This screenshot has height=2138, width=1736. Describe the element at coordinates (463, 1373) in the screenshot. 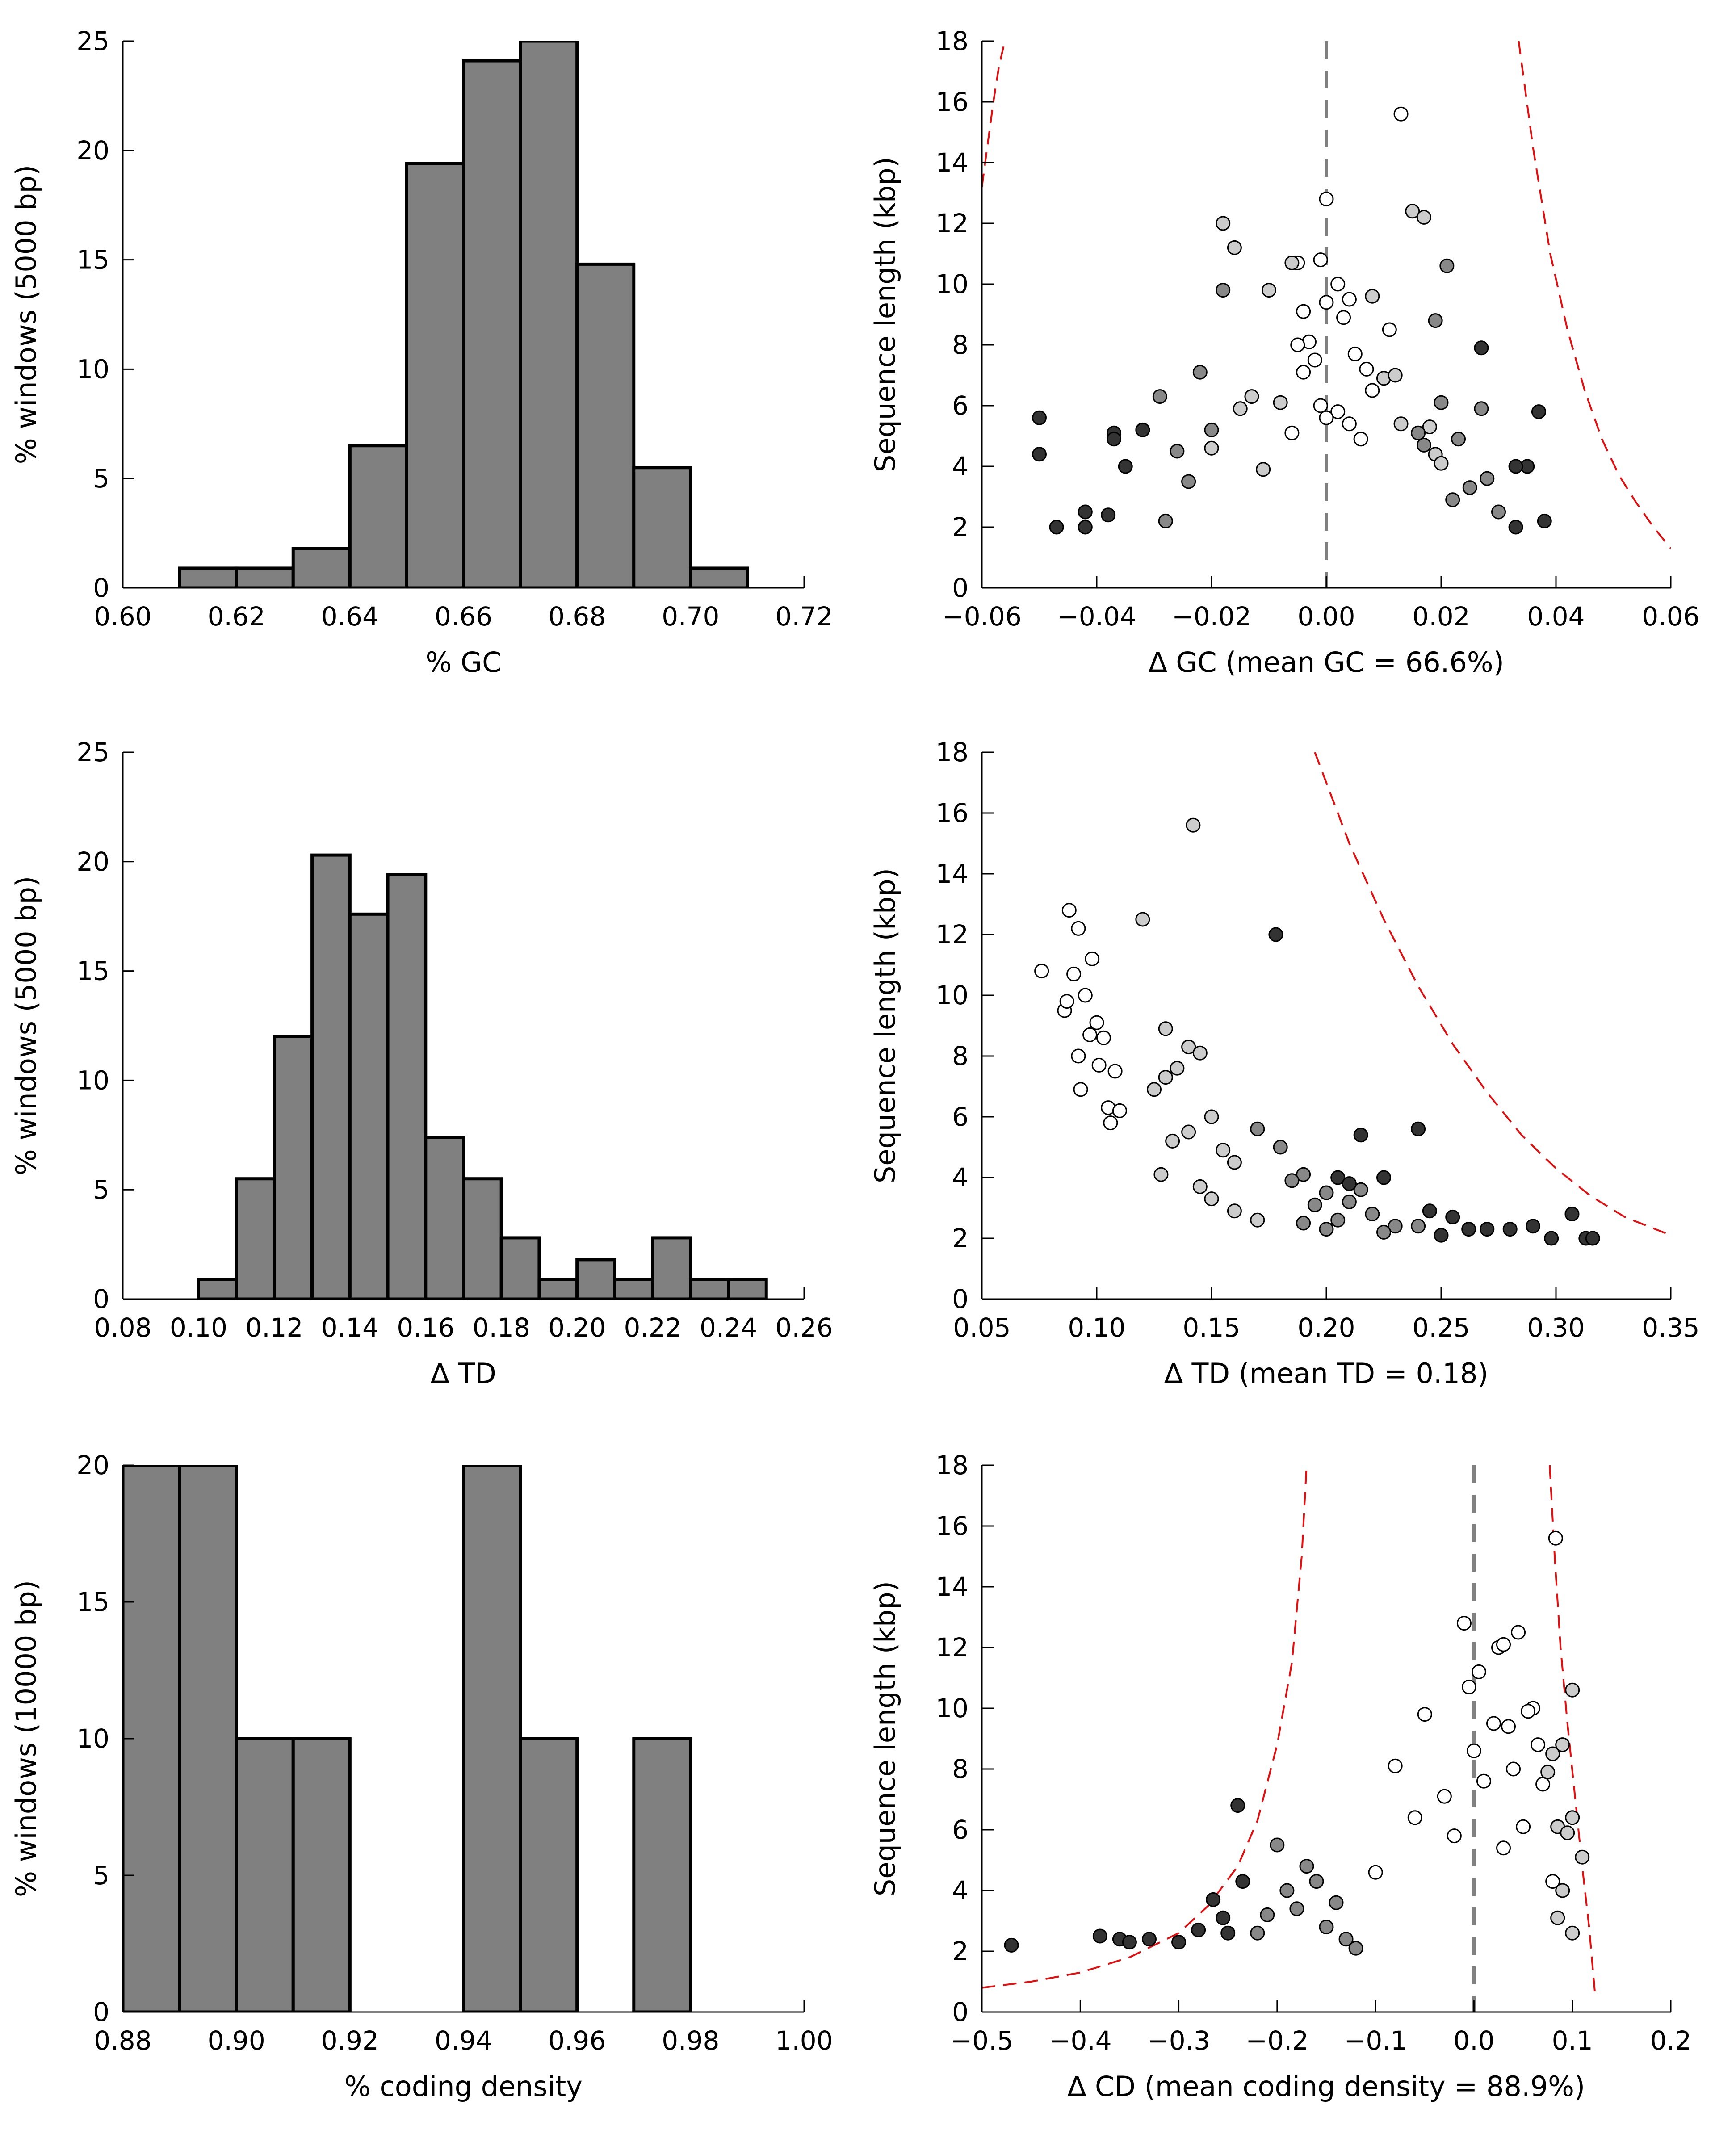

I see `x-axis-label: ∆ TD` at that location.